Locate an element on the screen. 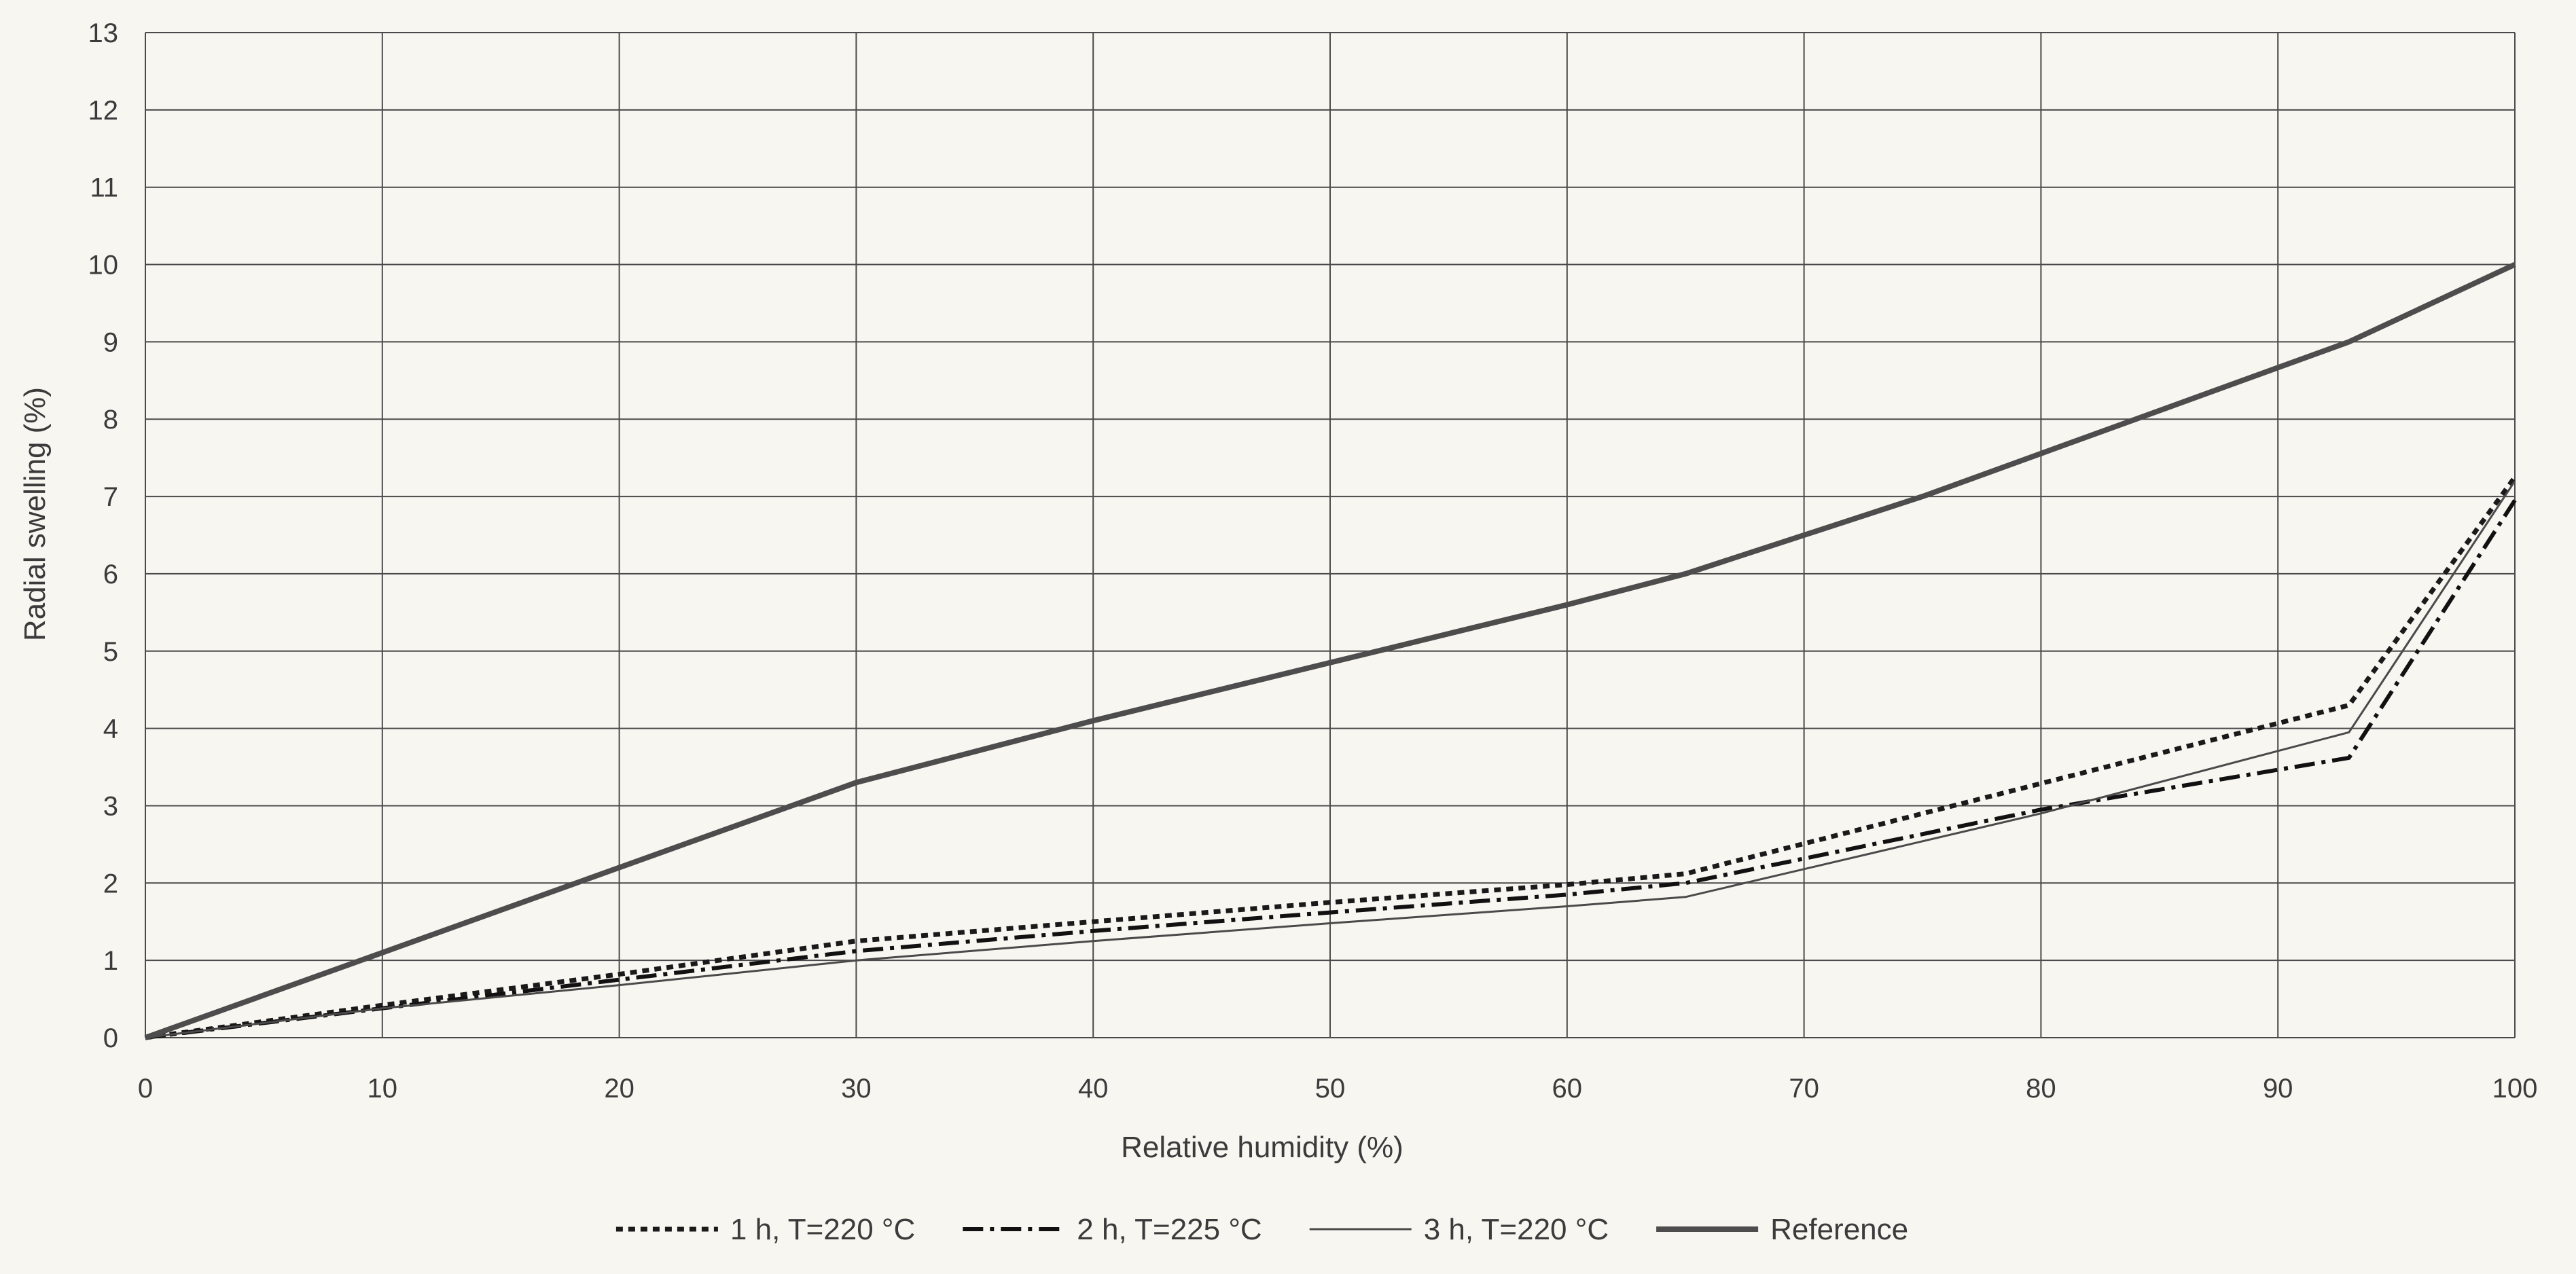  x-tick-label-0: 0 is located at coordinates (146, 1089).